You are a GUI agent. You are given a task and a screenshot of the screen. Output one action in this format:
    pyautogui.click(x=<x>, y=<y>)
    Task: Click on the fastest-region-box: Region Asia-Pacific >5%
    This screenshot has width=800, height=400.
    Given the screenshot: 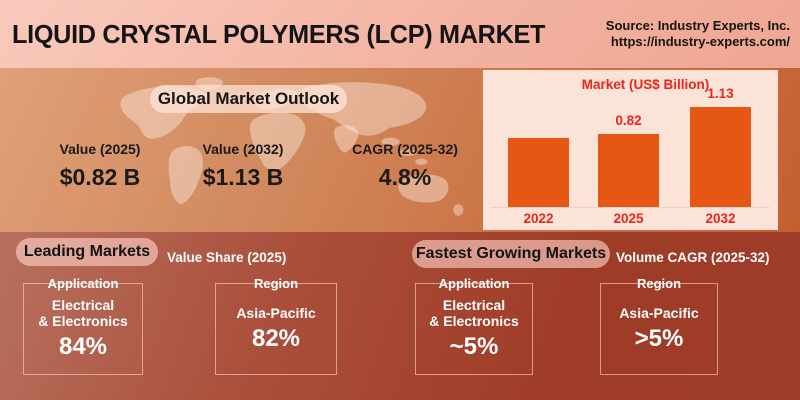 What is the action you would take?
    pyautogui.click(x=659, y=325)
    